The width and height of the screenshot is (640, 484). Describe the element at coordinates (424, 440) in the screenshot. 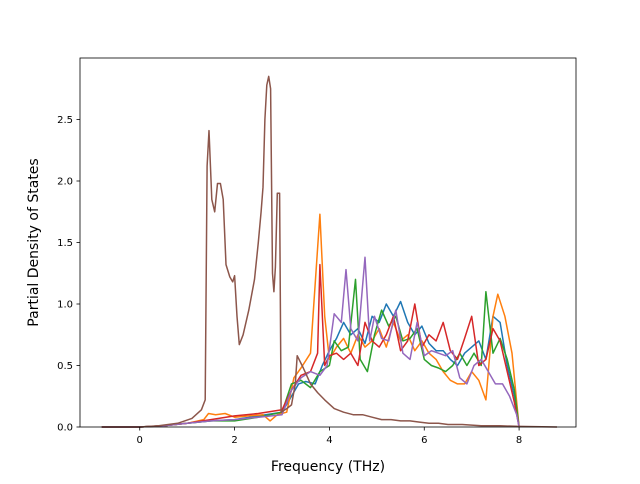

I see `x-tick-label: 6` at that location.